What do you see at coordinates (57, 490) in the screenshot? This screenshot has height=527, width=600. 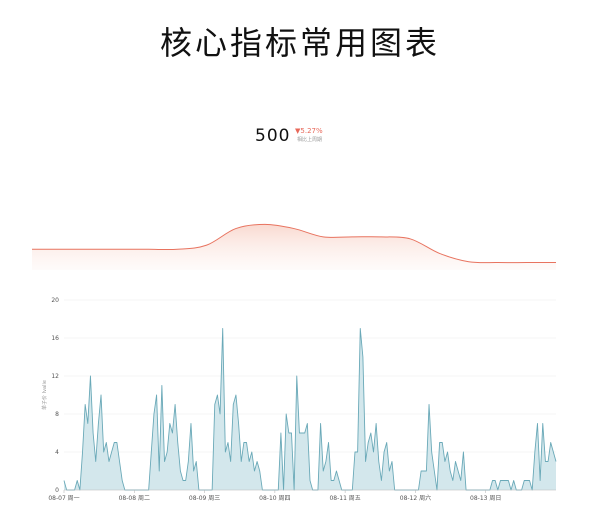 I see `y-tick-label: 0` at bounding box center [57, 490].